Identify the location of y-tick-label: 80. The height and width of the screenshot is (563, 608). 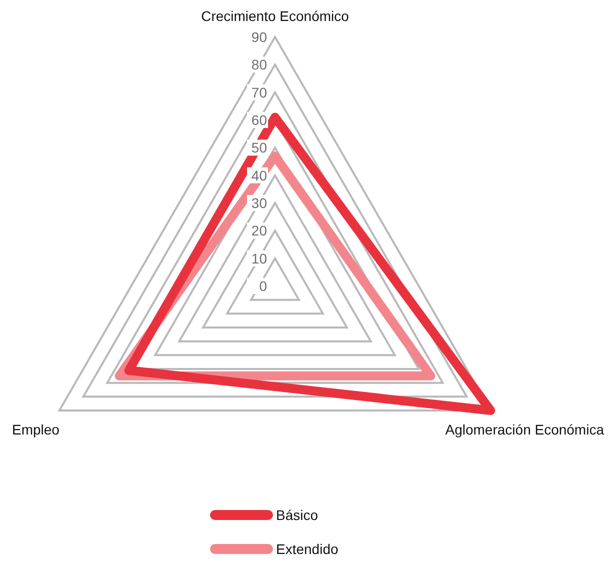
(259, 64).